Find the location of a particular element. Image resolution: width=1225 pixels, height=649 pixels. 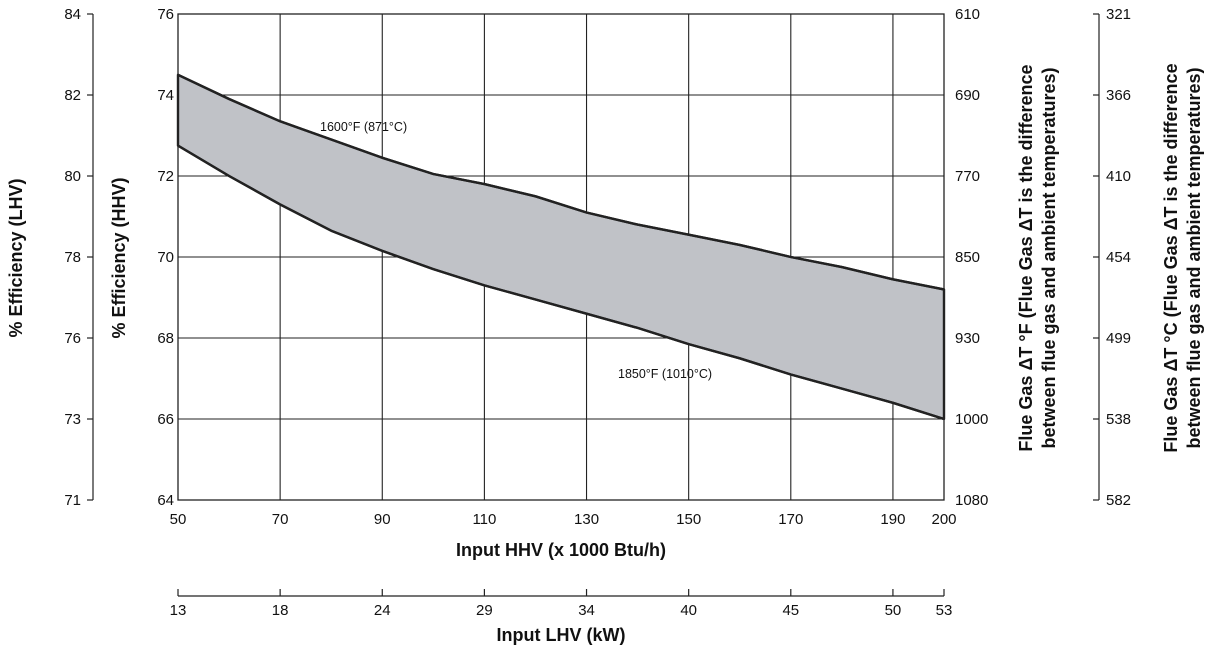

ytick-flue-f-610: 610 is located at coordinates (967, 14).